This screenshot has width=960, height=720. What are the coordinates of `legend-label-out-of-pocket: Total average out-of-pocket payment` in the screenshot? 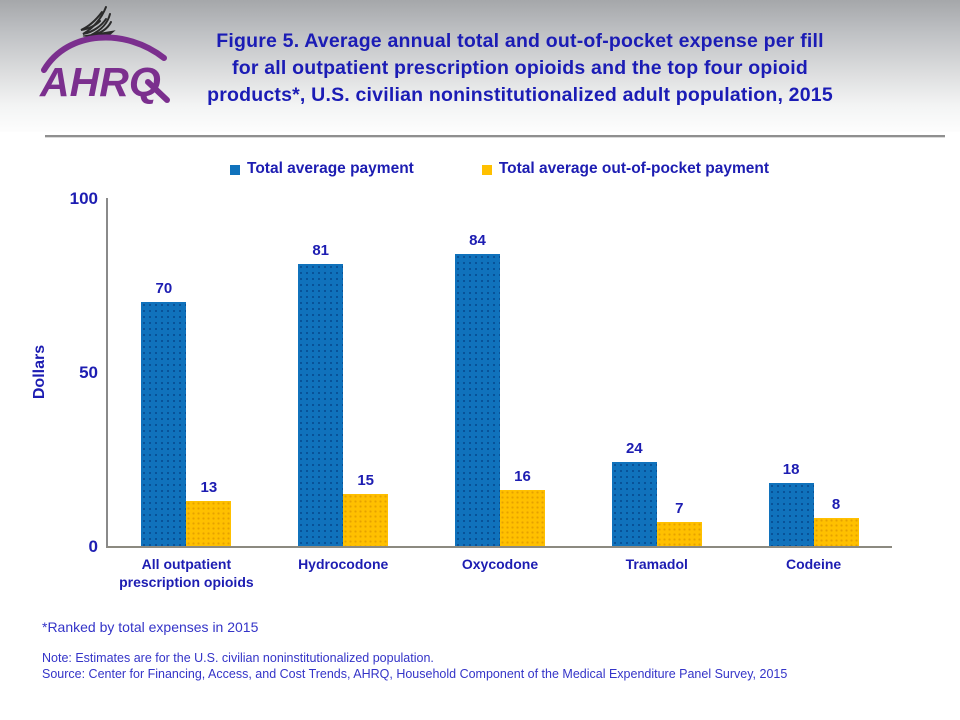 It's located at (633, 168).